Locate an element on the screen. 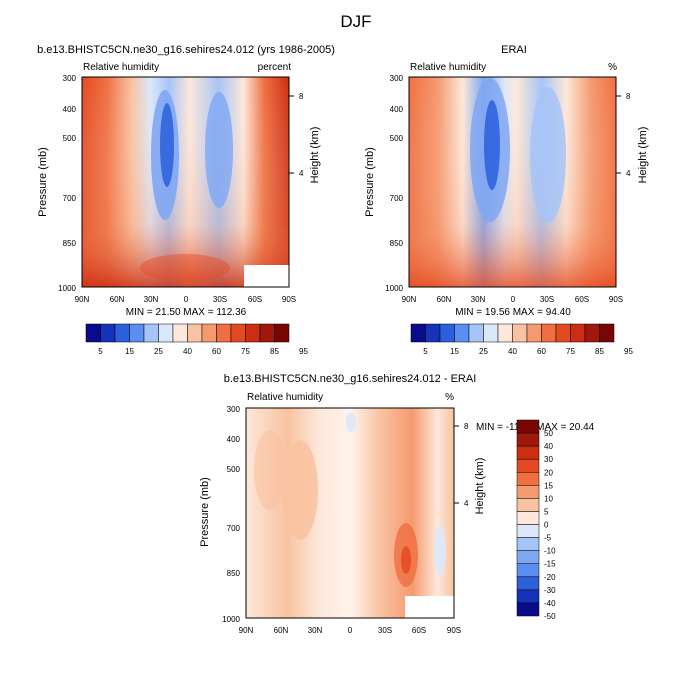 The height and width of the screenshot is (700, 700). y-axis-label: Pressure (mb) is located at coordinates (205, 512).